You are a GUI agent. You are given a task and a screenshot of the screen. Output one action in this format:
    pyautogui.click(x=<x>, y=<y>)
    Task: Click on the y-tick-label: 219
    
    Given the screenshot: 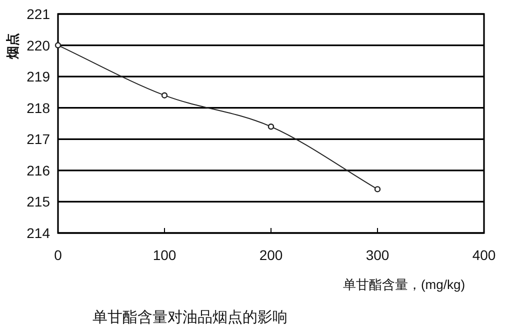 What is the action you would take?
    pyautogui.click(x=38, y=76)
    